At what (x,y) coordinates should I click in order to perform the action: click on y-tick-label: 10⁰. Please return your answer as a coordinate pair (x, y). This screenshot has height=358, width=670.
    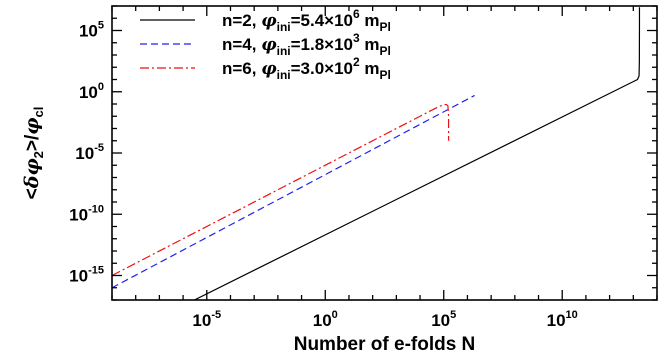
    Looking at the image, I should click on (91, 91).